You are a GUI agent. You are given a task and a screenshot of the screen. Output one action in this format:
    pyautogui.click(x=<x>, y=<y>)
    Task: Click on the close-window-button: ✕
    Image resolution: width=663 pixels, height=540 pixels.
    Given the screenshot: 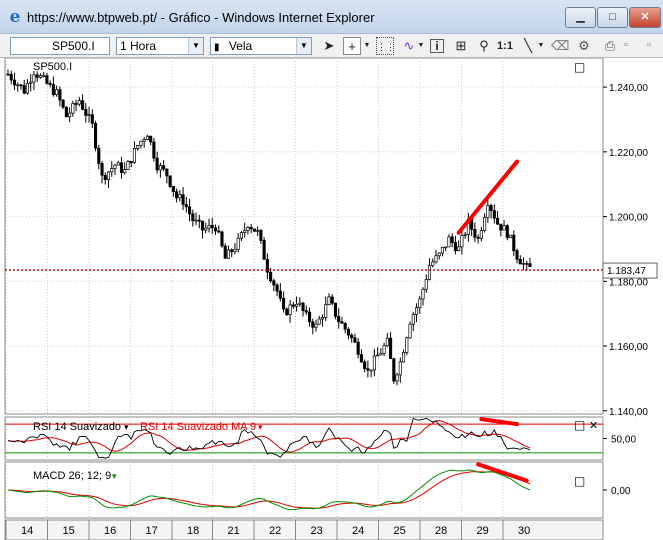 What is the action you would take?
    pyautogui.click(x=645, y=17)
    